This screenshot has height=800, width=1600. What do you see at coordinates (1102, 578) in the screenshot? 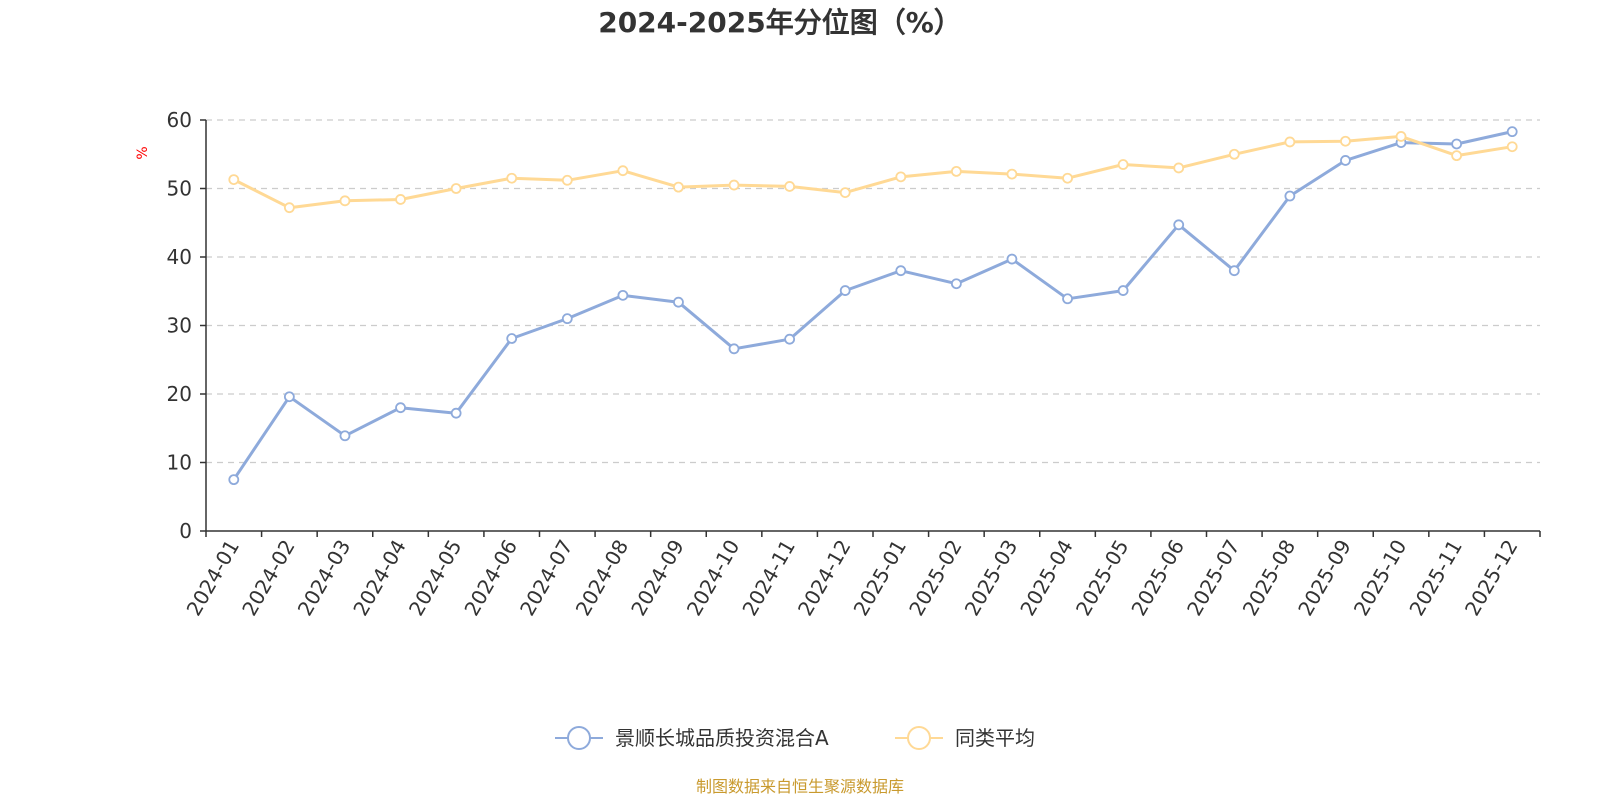
I see `x-tick-label: 2025-05` at bounding box center [1102, 578].